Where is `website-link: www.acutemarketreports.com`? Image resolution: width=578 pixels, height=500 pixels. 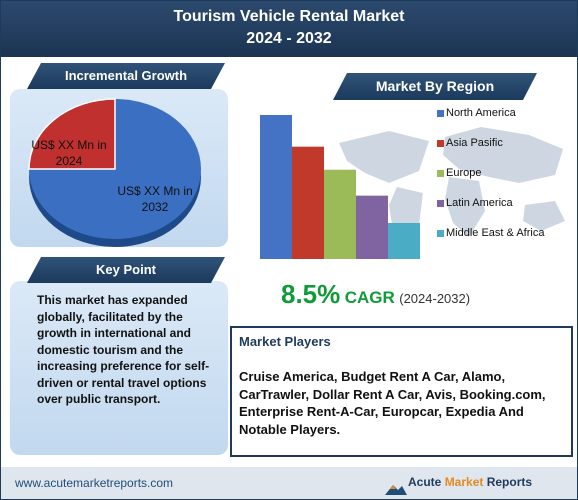 website-link: www.acutemarketreports.com is located at coordinates (94, 483).